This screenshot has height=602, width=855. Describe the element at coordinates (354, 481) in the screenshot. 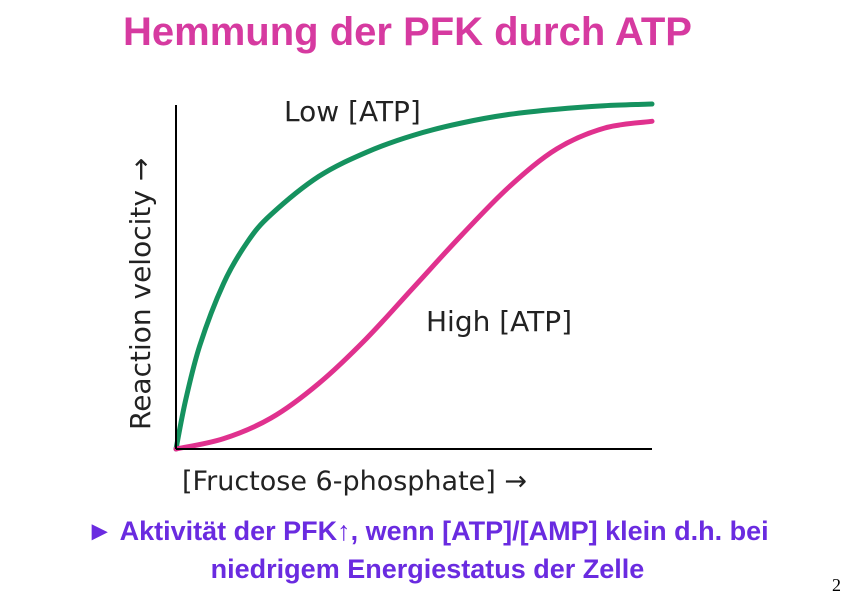

I see `x-axis-label: [Fructose 6-phosphate] →` at that location.